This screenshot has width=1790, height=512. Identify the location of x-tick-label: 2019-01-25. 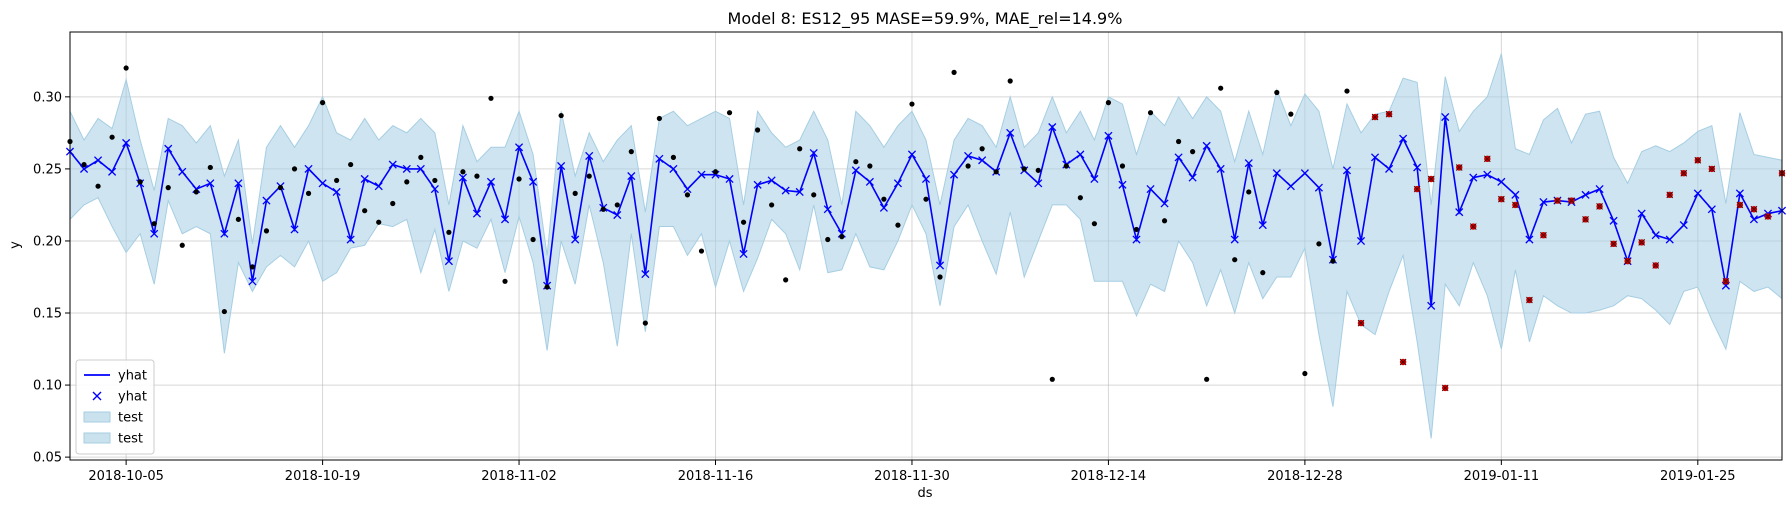
(1698, 476).